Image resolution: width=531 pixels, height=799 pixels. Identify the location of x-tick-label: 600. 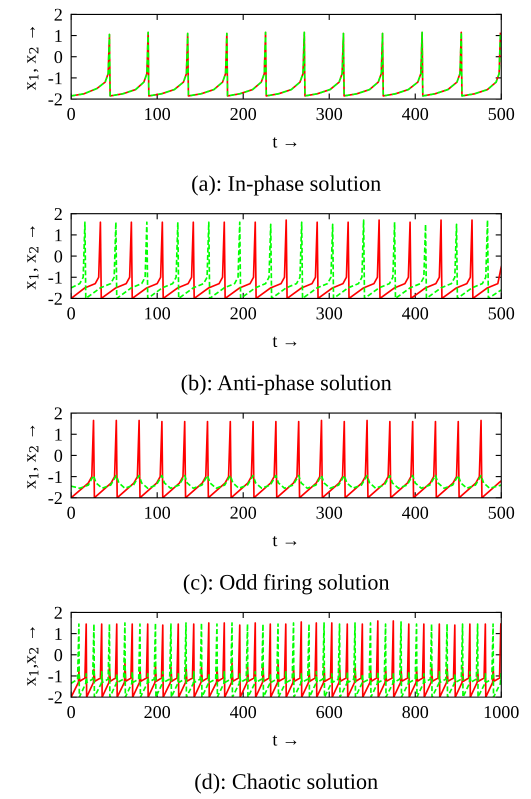
(329, 712).